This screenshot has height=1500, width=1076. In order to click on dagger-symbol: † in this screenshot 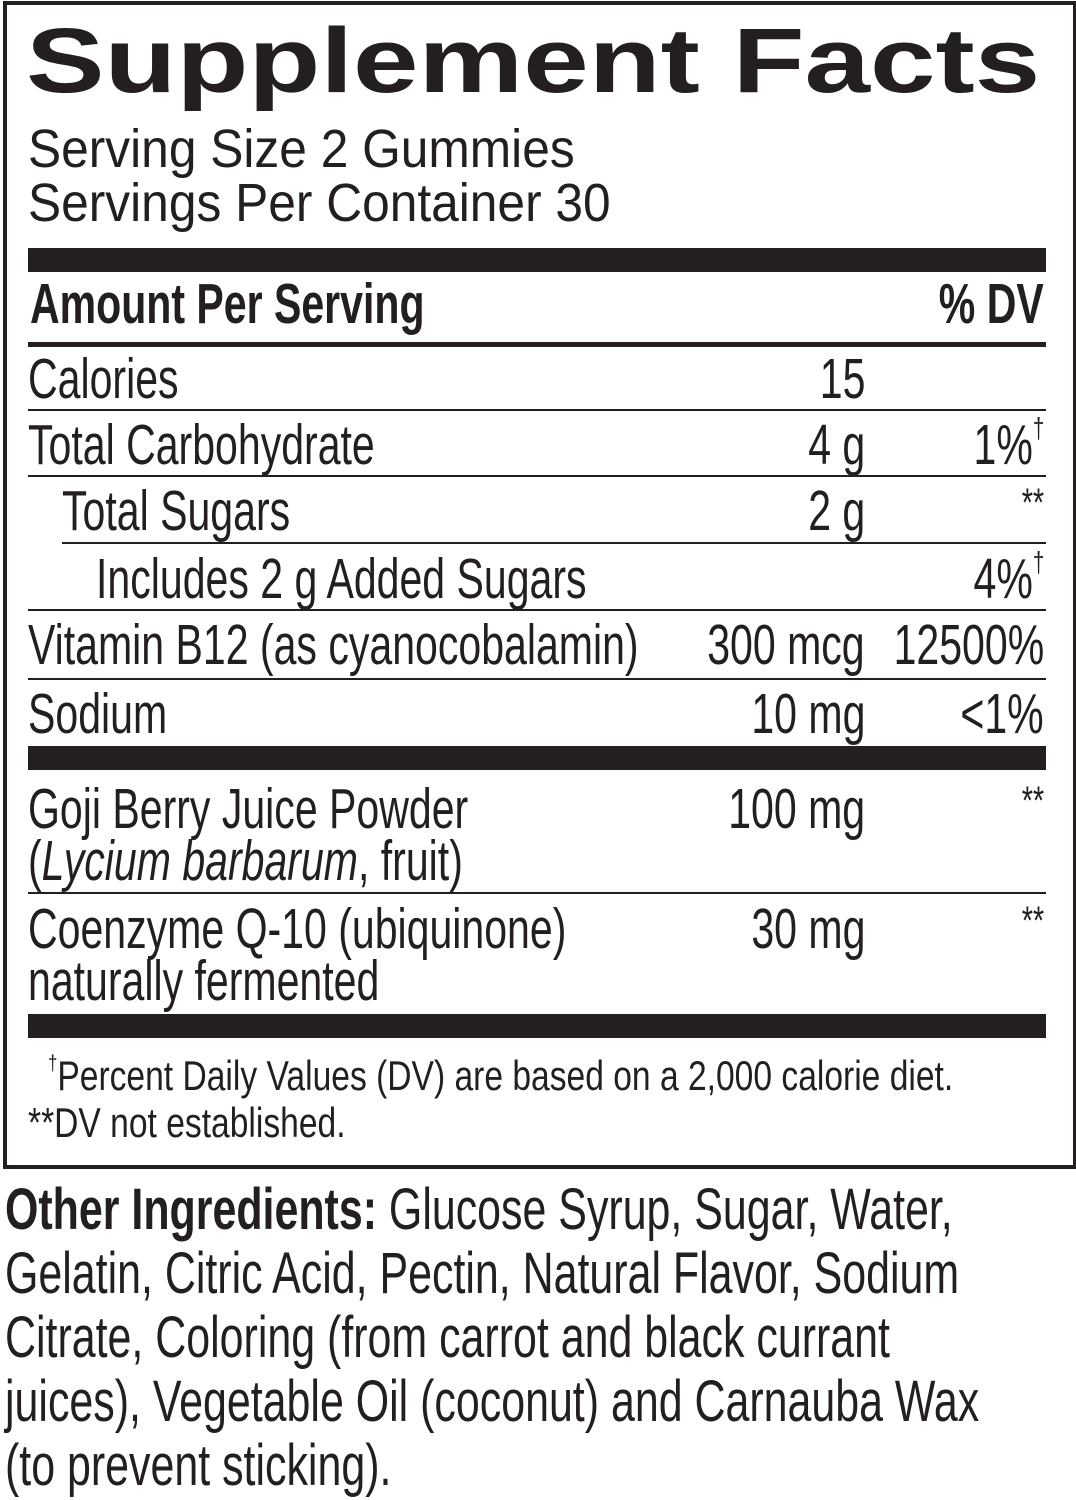, I will do `click(53, 1063)`.